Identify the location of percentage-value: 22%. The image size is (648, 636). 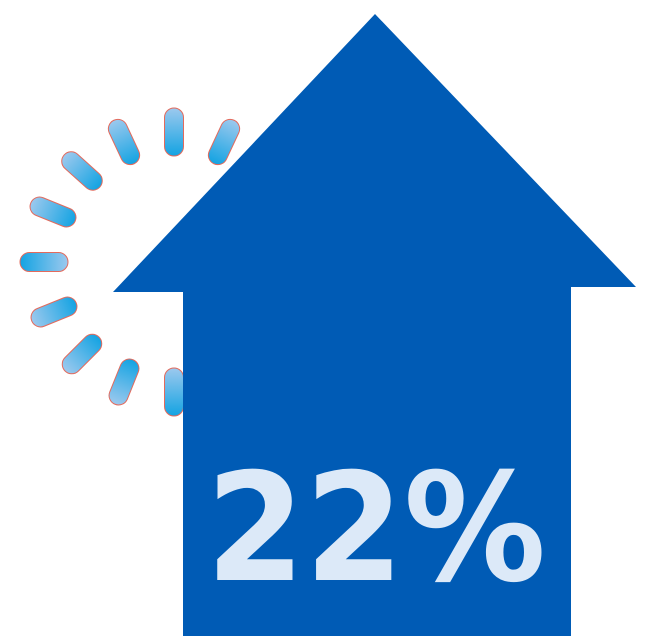
(376, 529).